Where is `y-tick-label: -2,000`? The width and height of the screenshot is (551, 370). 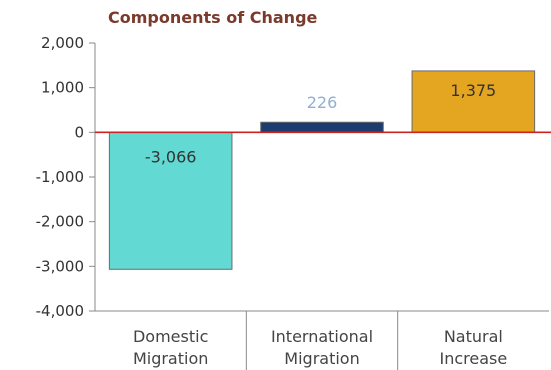 y-tick-label: -2,000 is located at coordinates (60, 222).